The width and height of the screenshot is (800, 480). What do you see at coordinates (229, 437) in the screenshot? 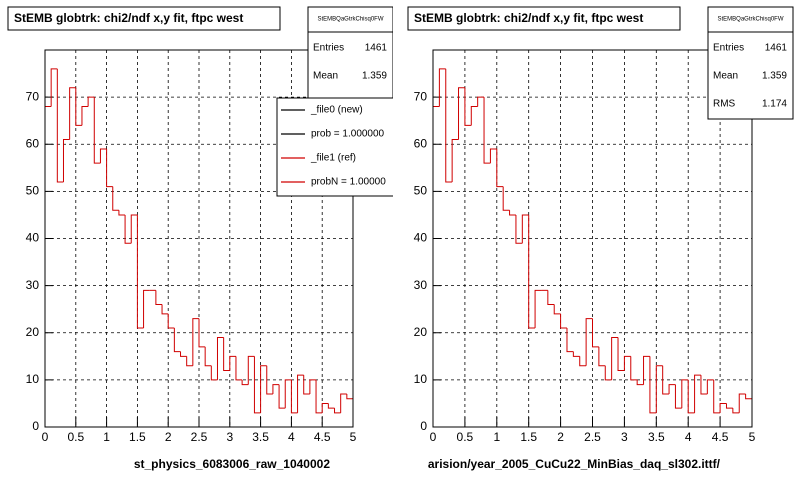
I see `x-tick-label: 3` at bounding box center [229, 437].